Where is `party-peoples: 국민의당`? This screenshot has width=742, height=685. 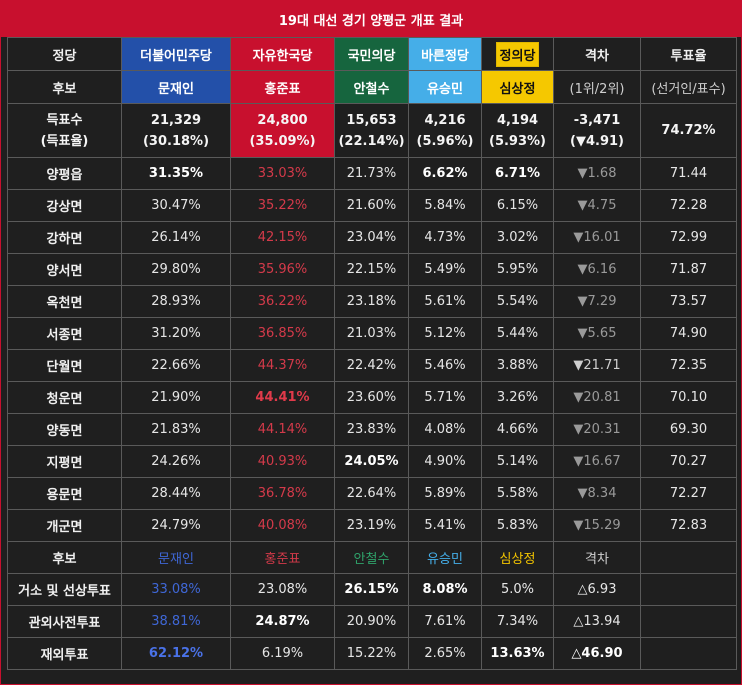
party-peoples: 국민의당 is located at coordinates (371, 54).